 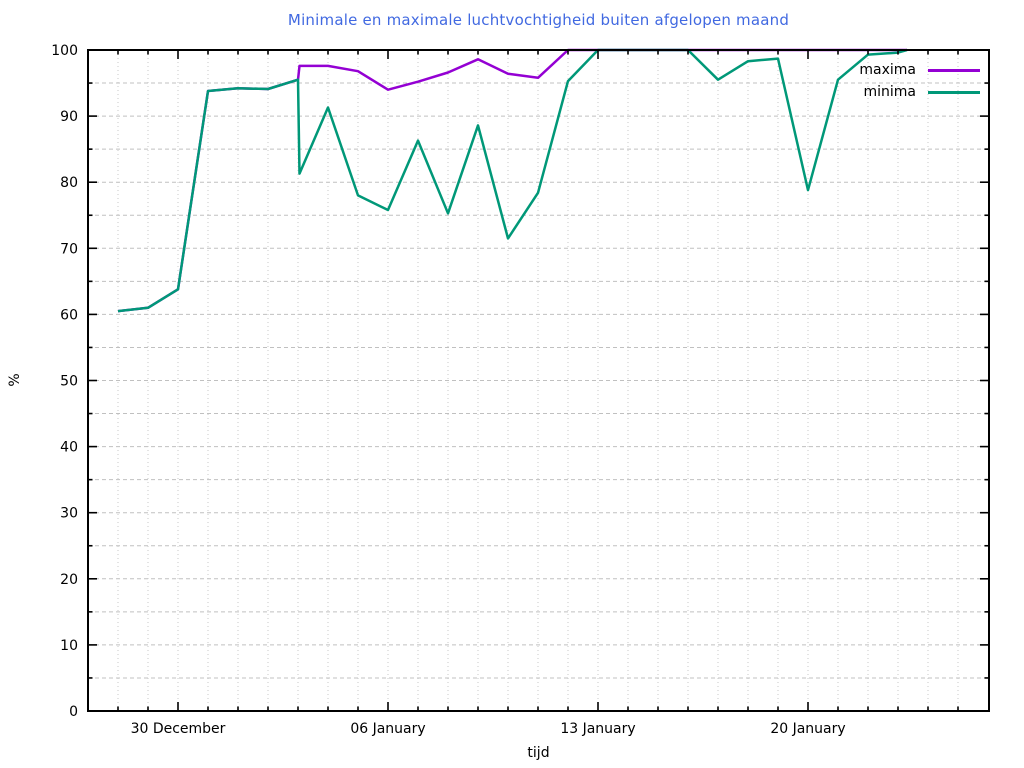 I want to click on y-axis-label: %, so click(x=15, y=380).